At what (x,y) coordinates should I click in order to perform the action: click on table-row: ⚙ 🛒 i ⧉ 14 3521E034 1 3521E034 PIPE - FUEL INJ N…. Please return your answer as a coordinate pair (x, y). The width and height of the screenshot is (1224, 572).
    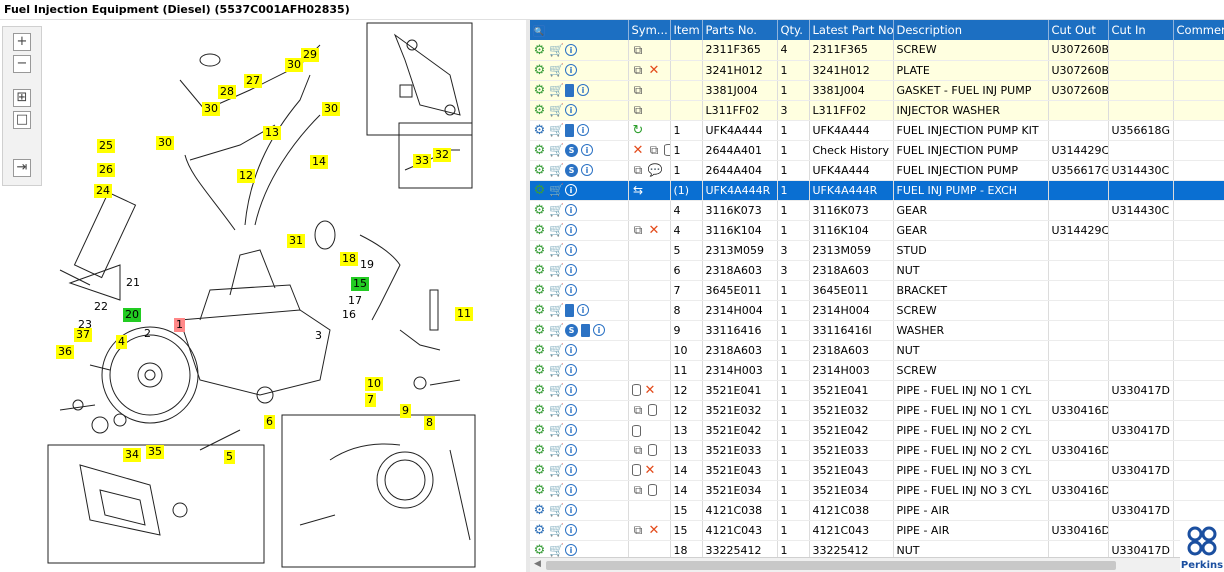
    Looking at the image, I should click on (877, 490).